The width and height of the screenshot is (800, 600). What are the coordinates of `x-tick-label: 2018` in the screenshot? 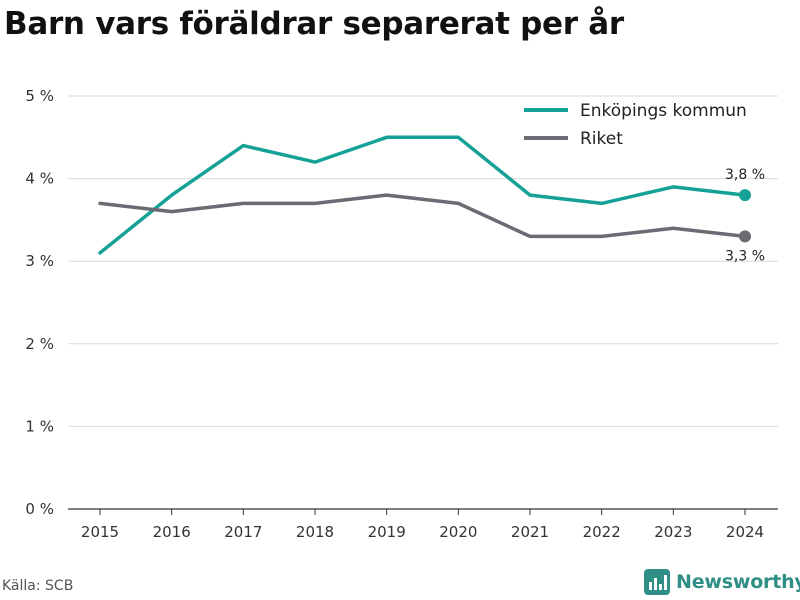 It's located at (315, 532).